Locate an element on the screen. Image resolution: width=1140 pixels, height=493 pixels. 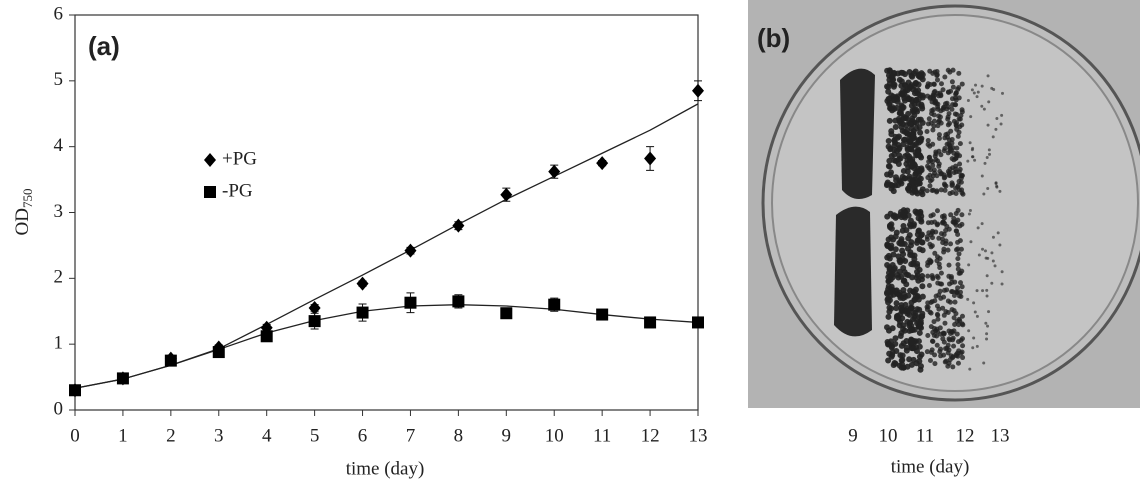
y-tick-label: 1 is located at coordinates (59, 343).